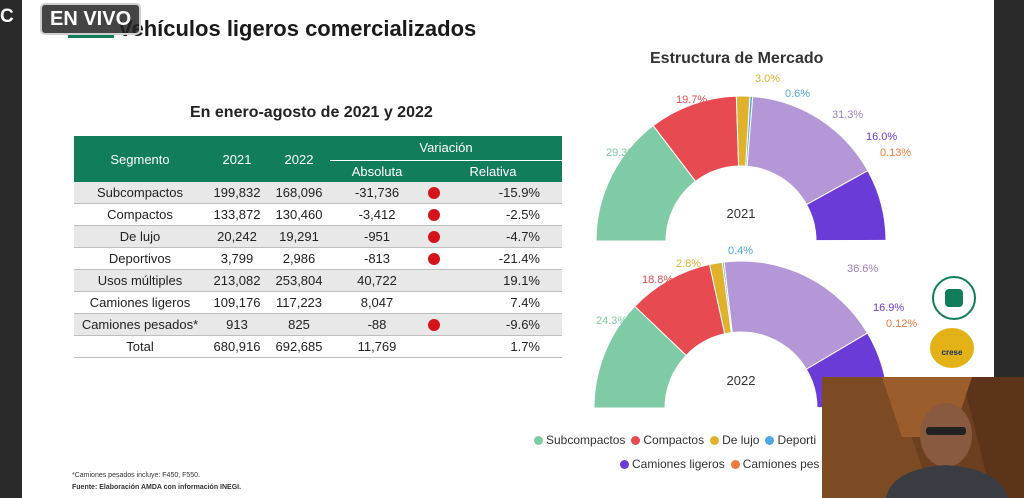 This screenshot has width=1024, height=498. I want to click on webcam-presenter, so click(923, 437).